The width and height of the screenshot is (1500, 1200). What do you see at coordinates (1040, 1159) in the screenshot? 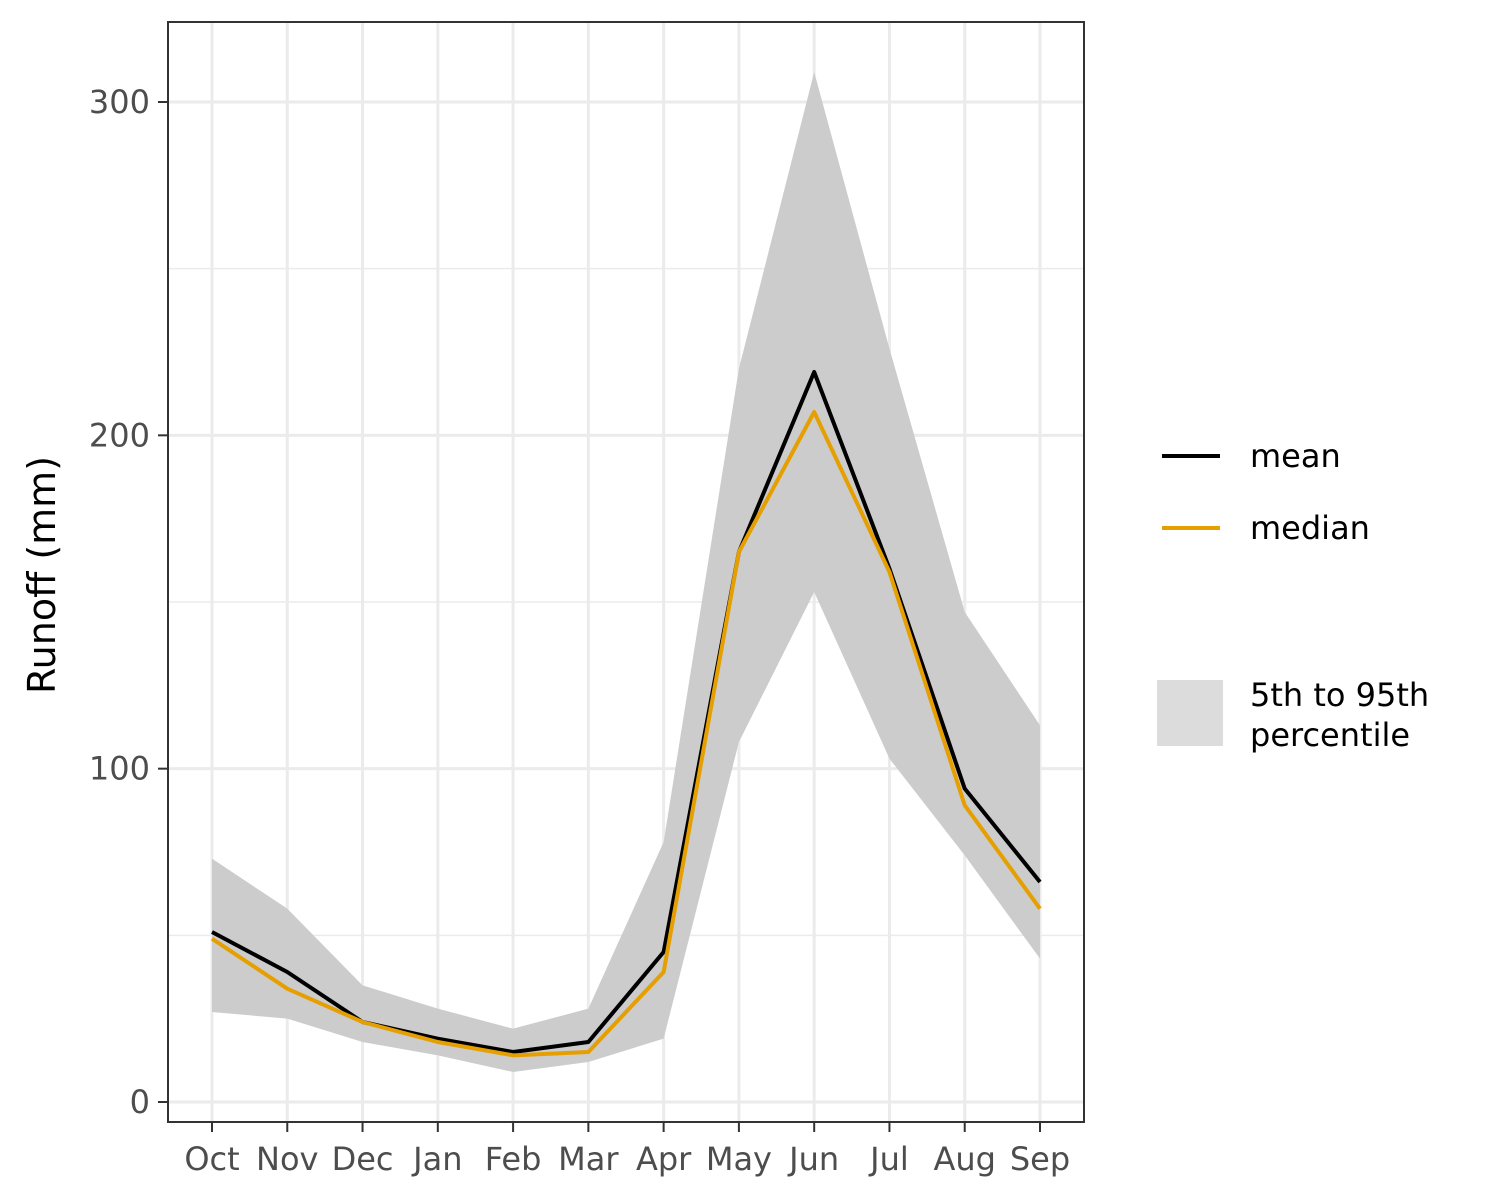
I see `x-tick-label: Sep` at bounding box center [1040, 1159].